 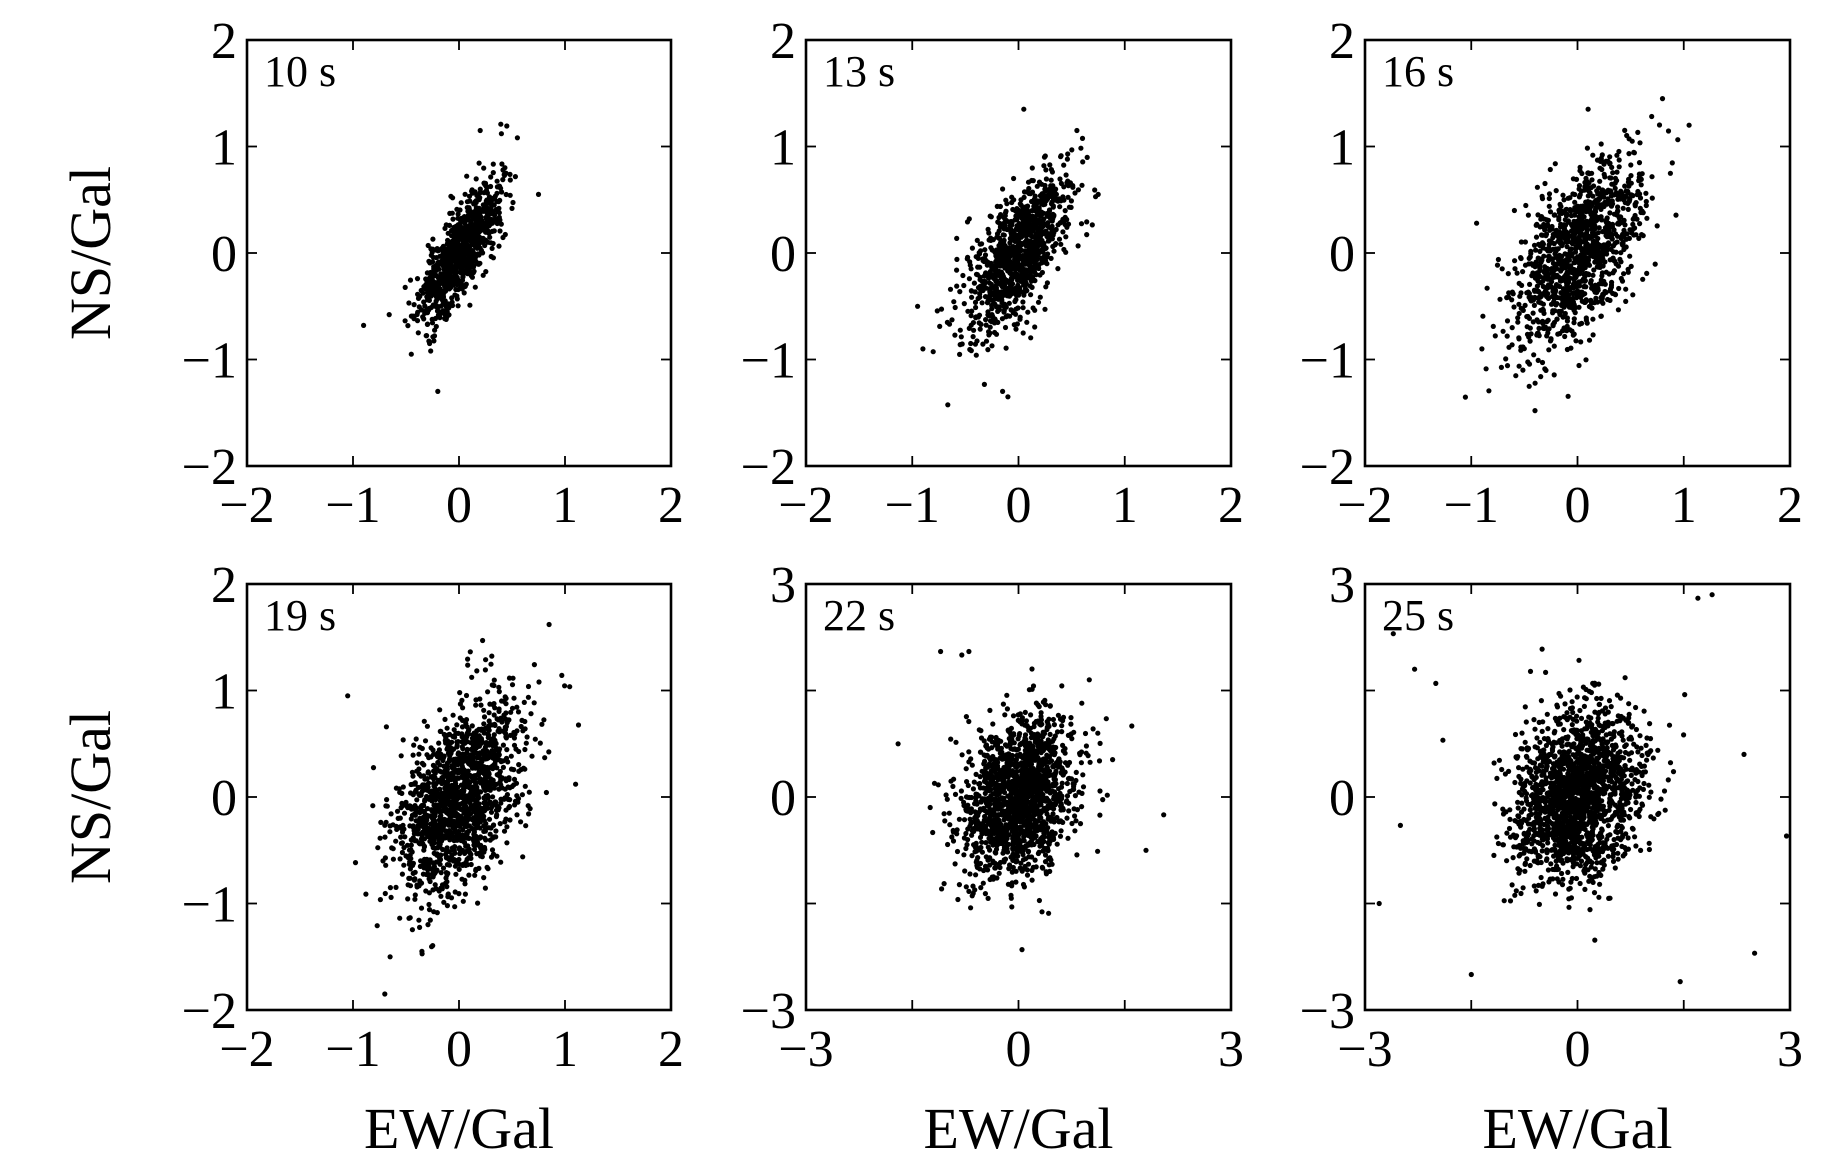 What do you see at coordinates (459, 505) in the screenshot?
I see `x-tick-label: 0` at bounding box center [459, 505].